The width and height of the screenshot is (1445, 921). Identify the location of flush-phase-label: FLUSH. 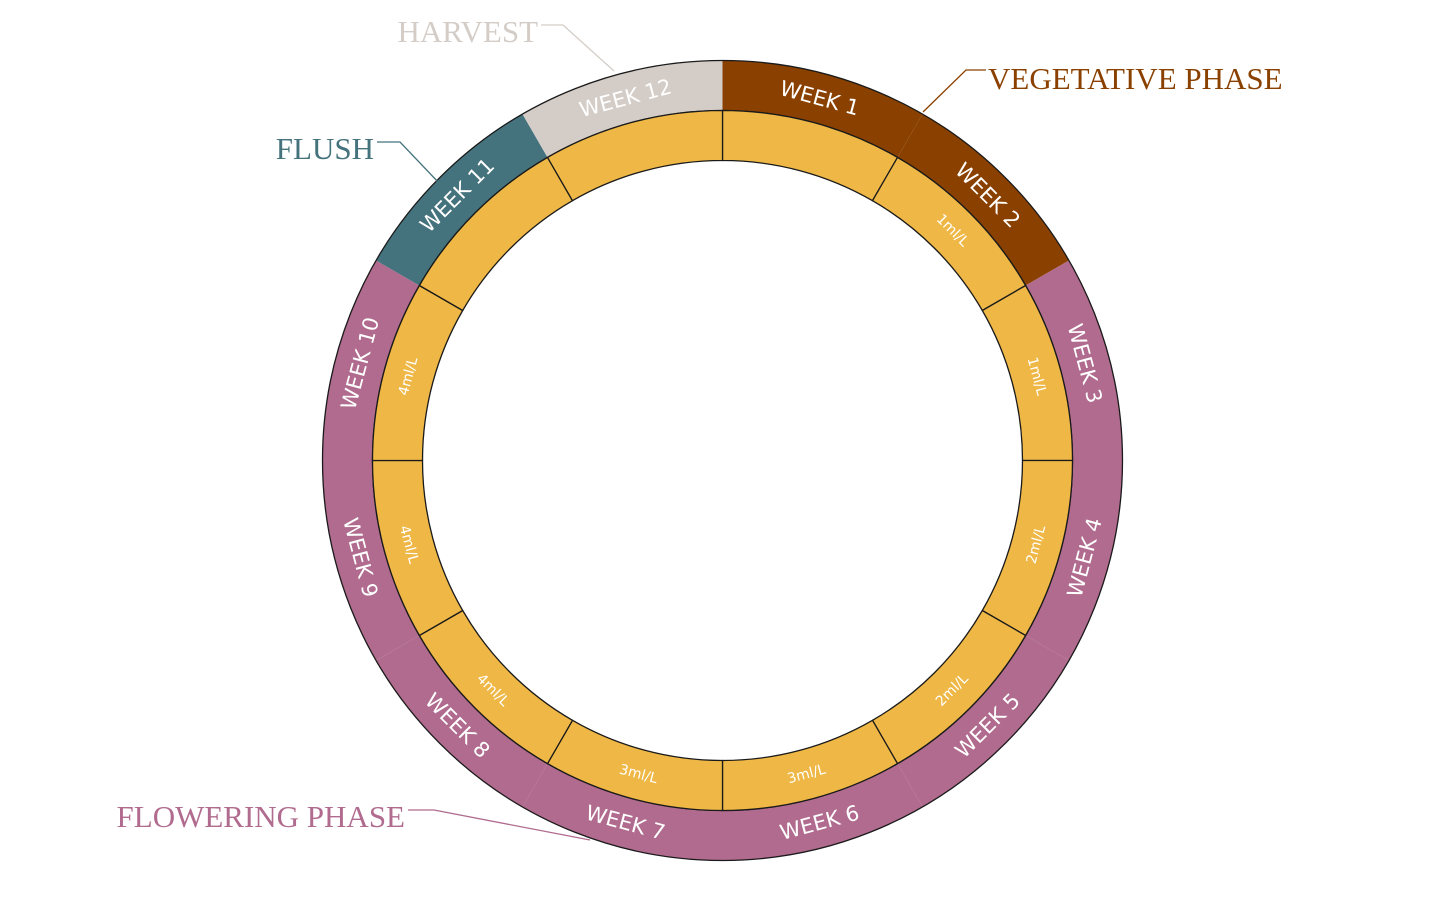
(325, 148).